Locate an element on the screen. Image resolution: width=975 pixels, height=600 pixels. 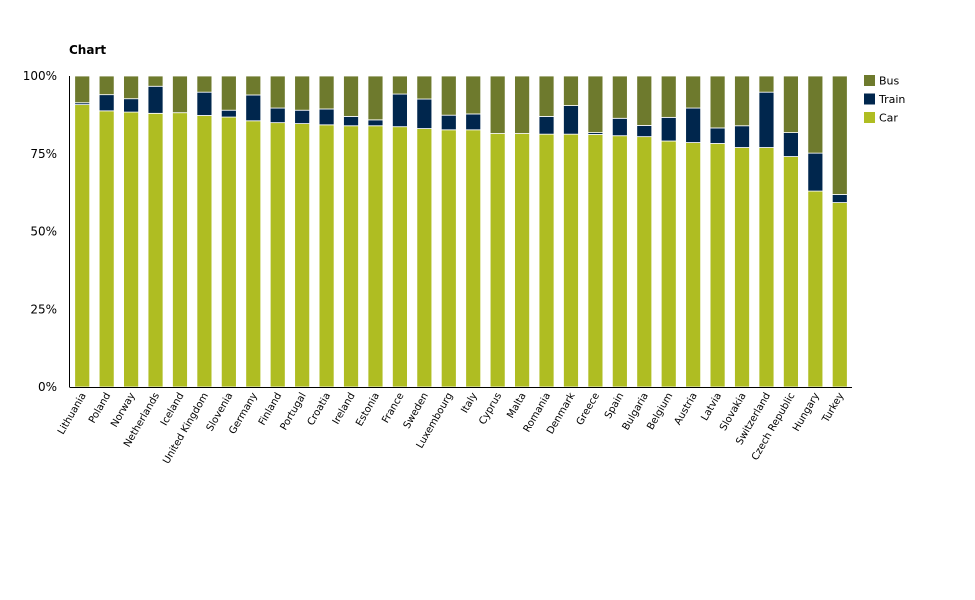
bar-bus-finland is located at coordinates (277, 92).